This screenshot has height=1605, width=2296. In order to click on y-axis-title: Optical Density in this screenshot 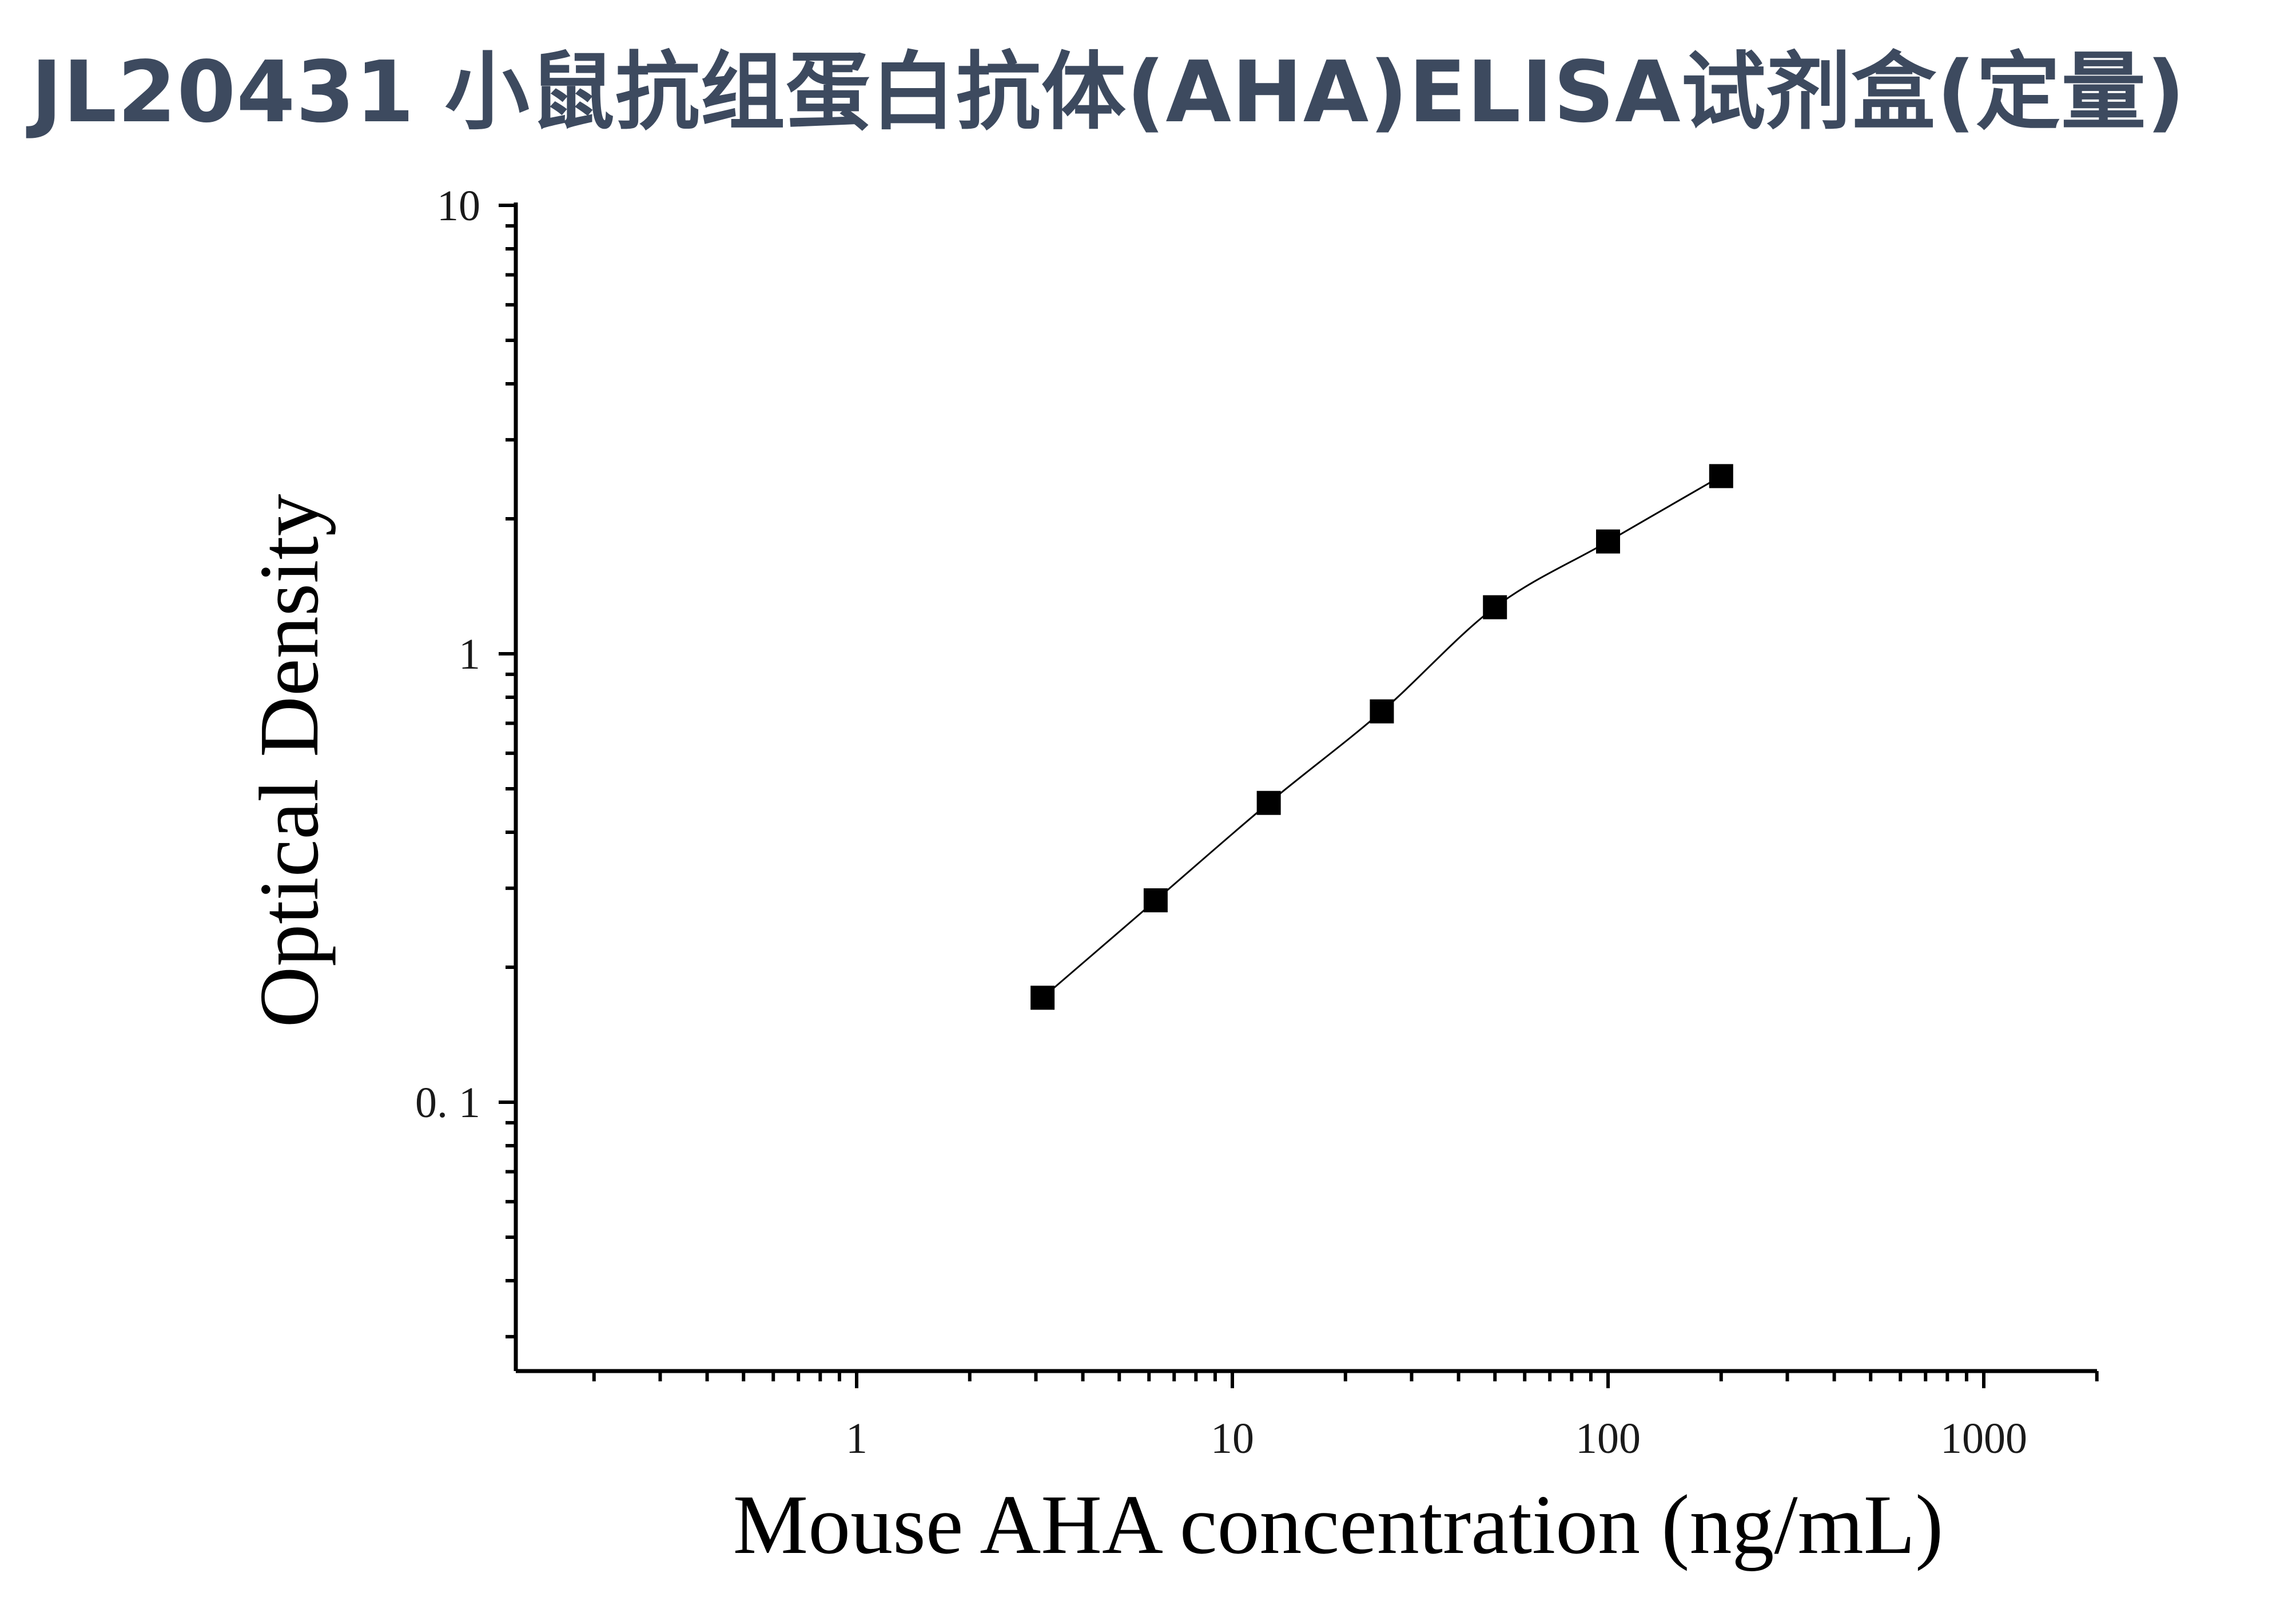, I will do `click(289, 760)`.